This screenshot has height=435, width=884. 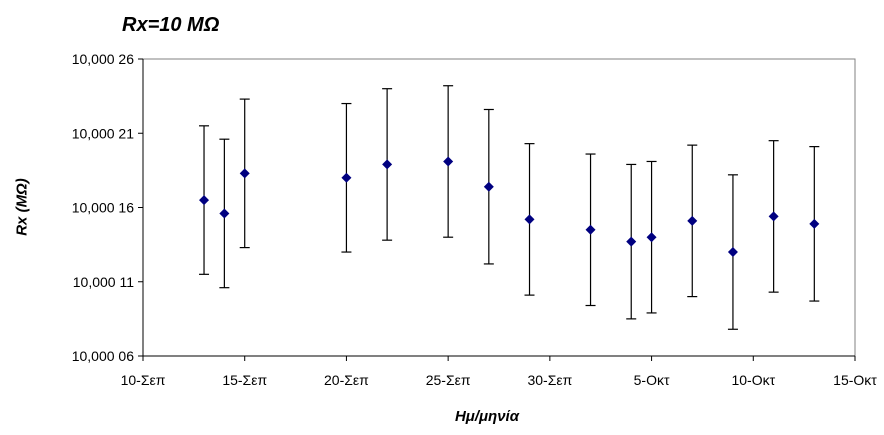 I want to click on x-axis-label: Ημ/μηνία, so click(x=487, y=416).